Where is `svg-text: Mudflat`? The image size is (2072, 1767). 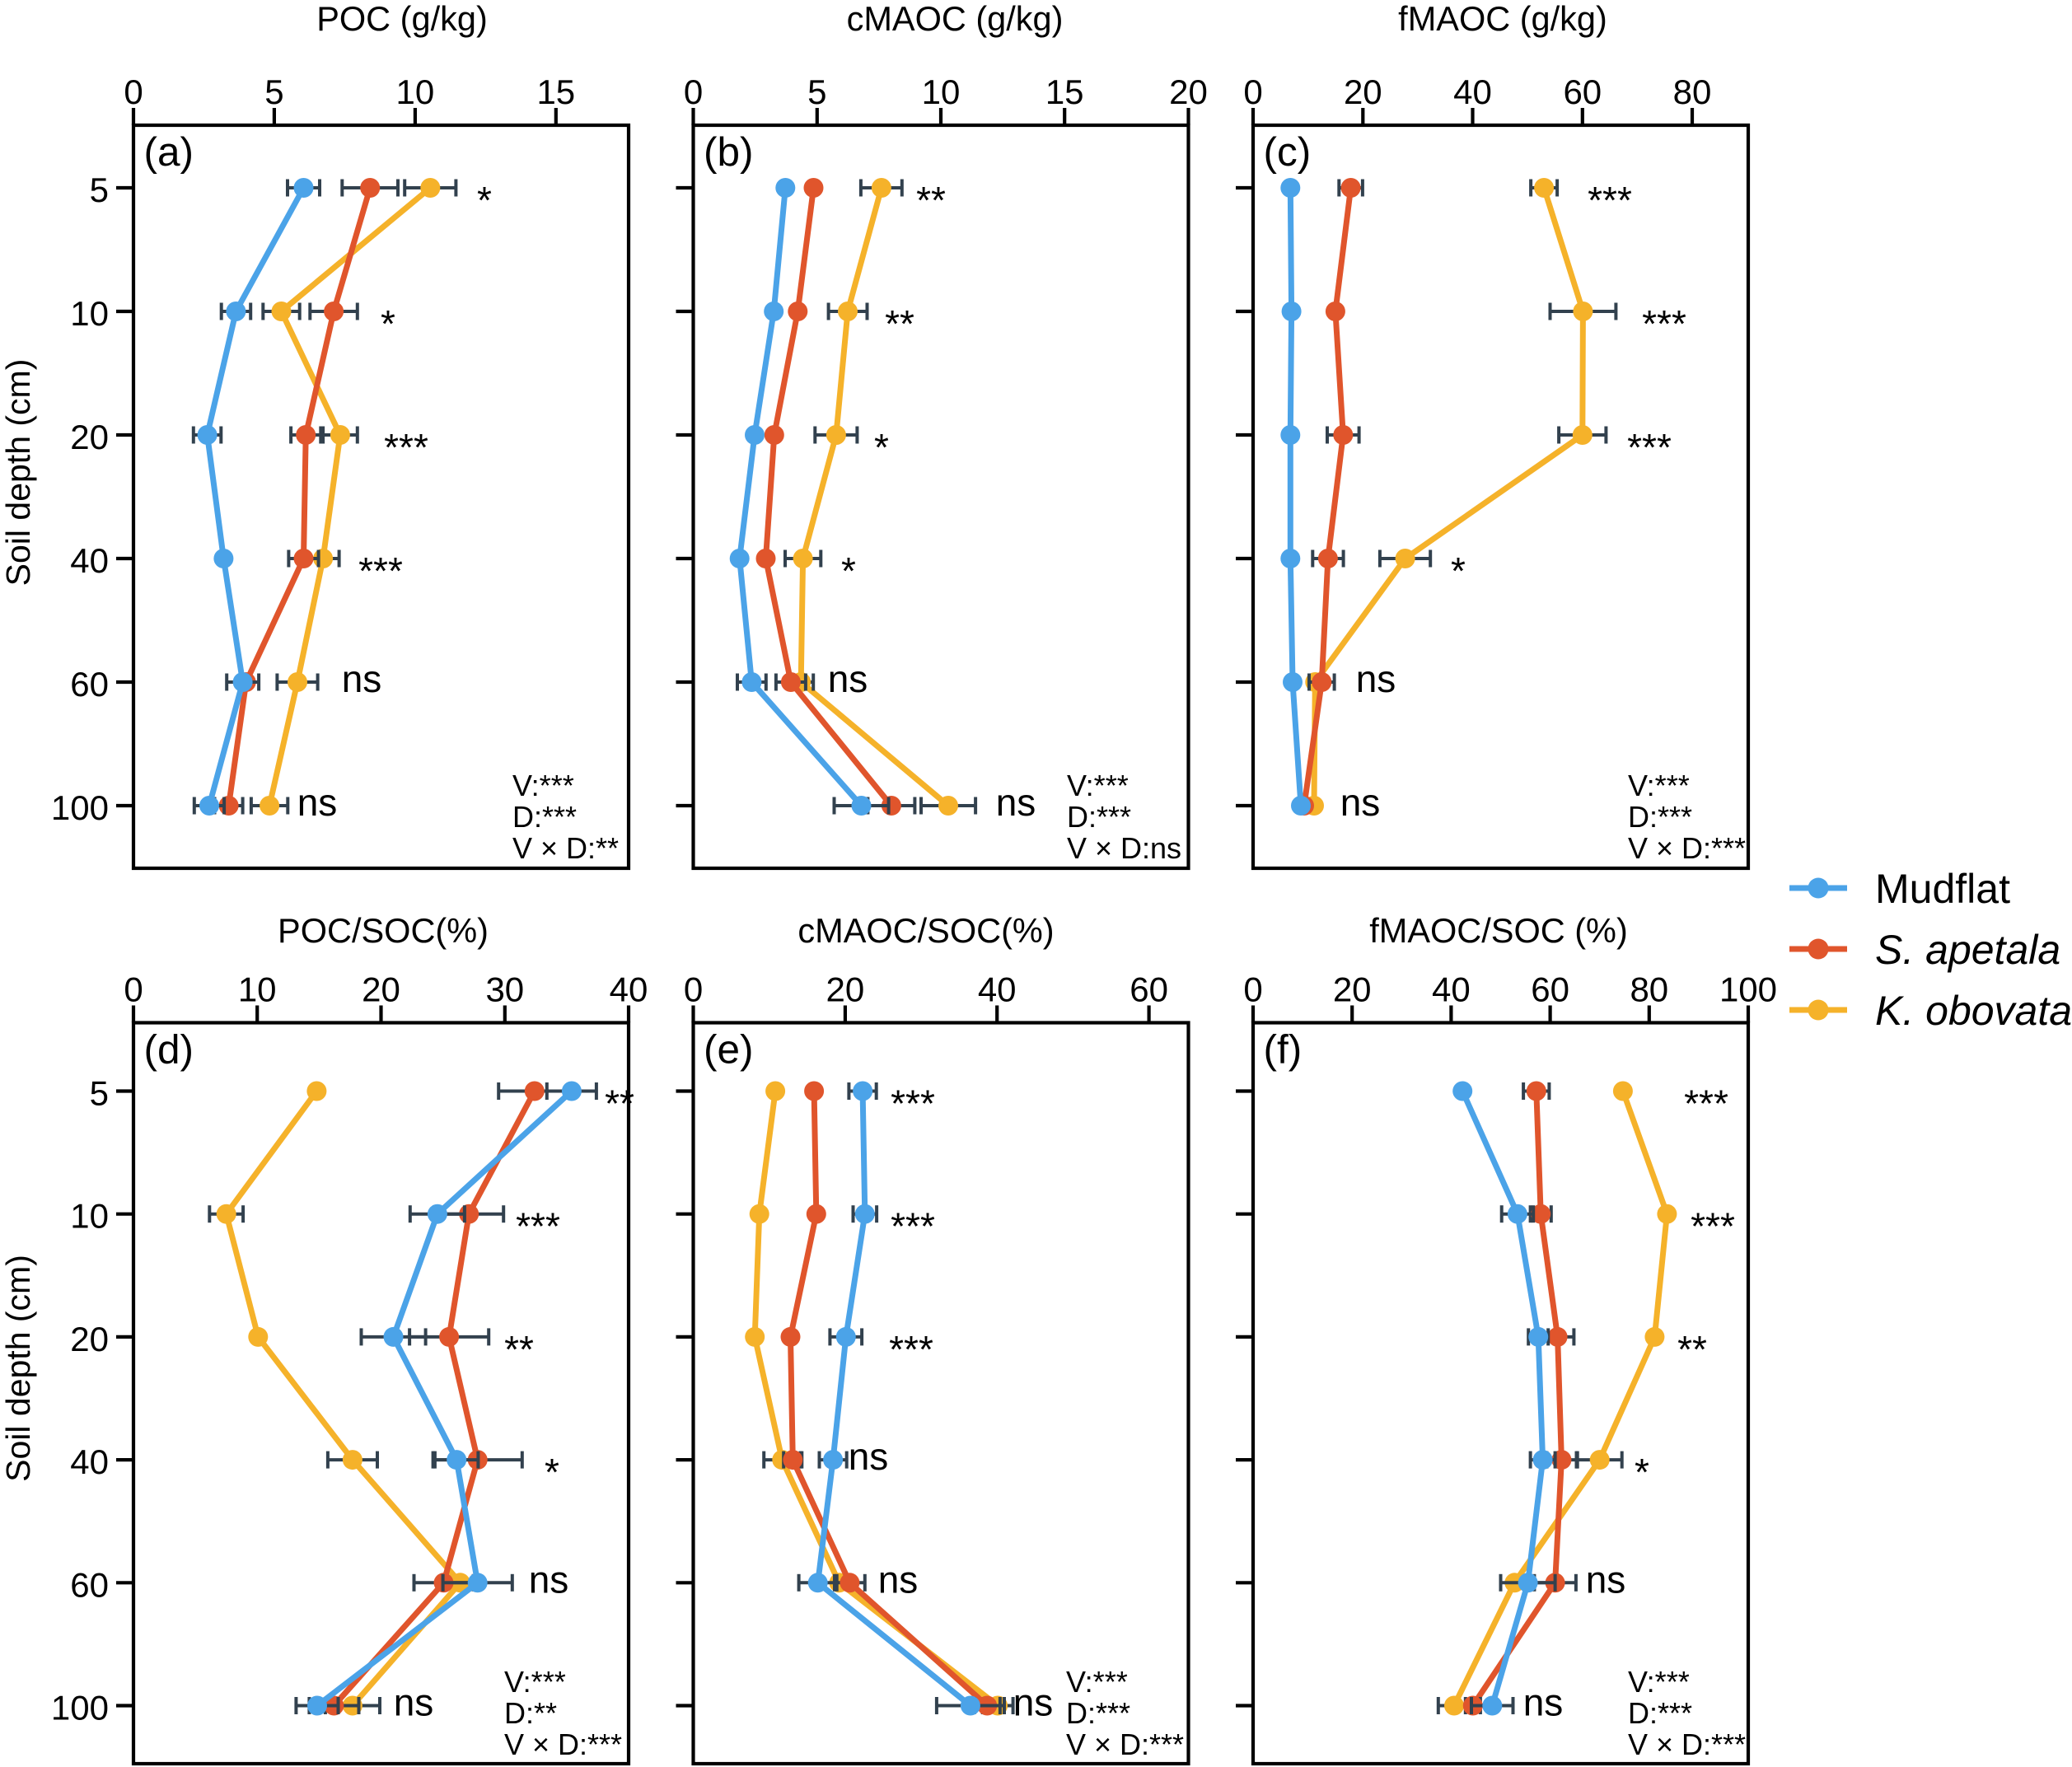 svg-text: Mudflat is located at coordinates (1942, 889).